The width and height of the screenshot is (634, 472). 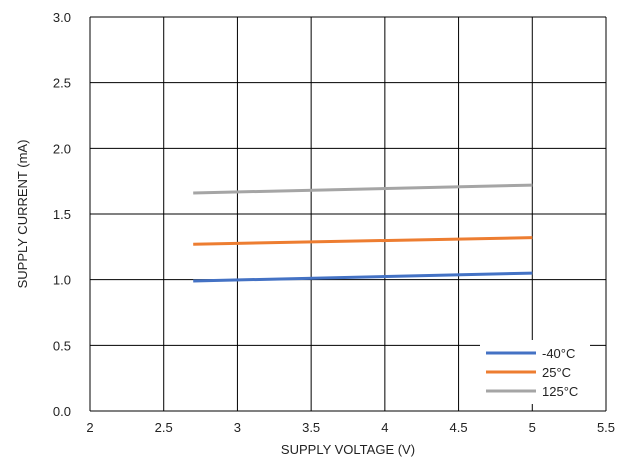 What do you see at coordinates (363, 233) in the screenshot?
I see `series-lines` at bounding box center [363, 233].